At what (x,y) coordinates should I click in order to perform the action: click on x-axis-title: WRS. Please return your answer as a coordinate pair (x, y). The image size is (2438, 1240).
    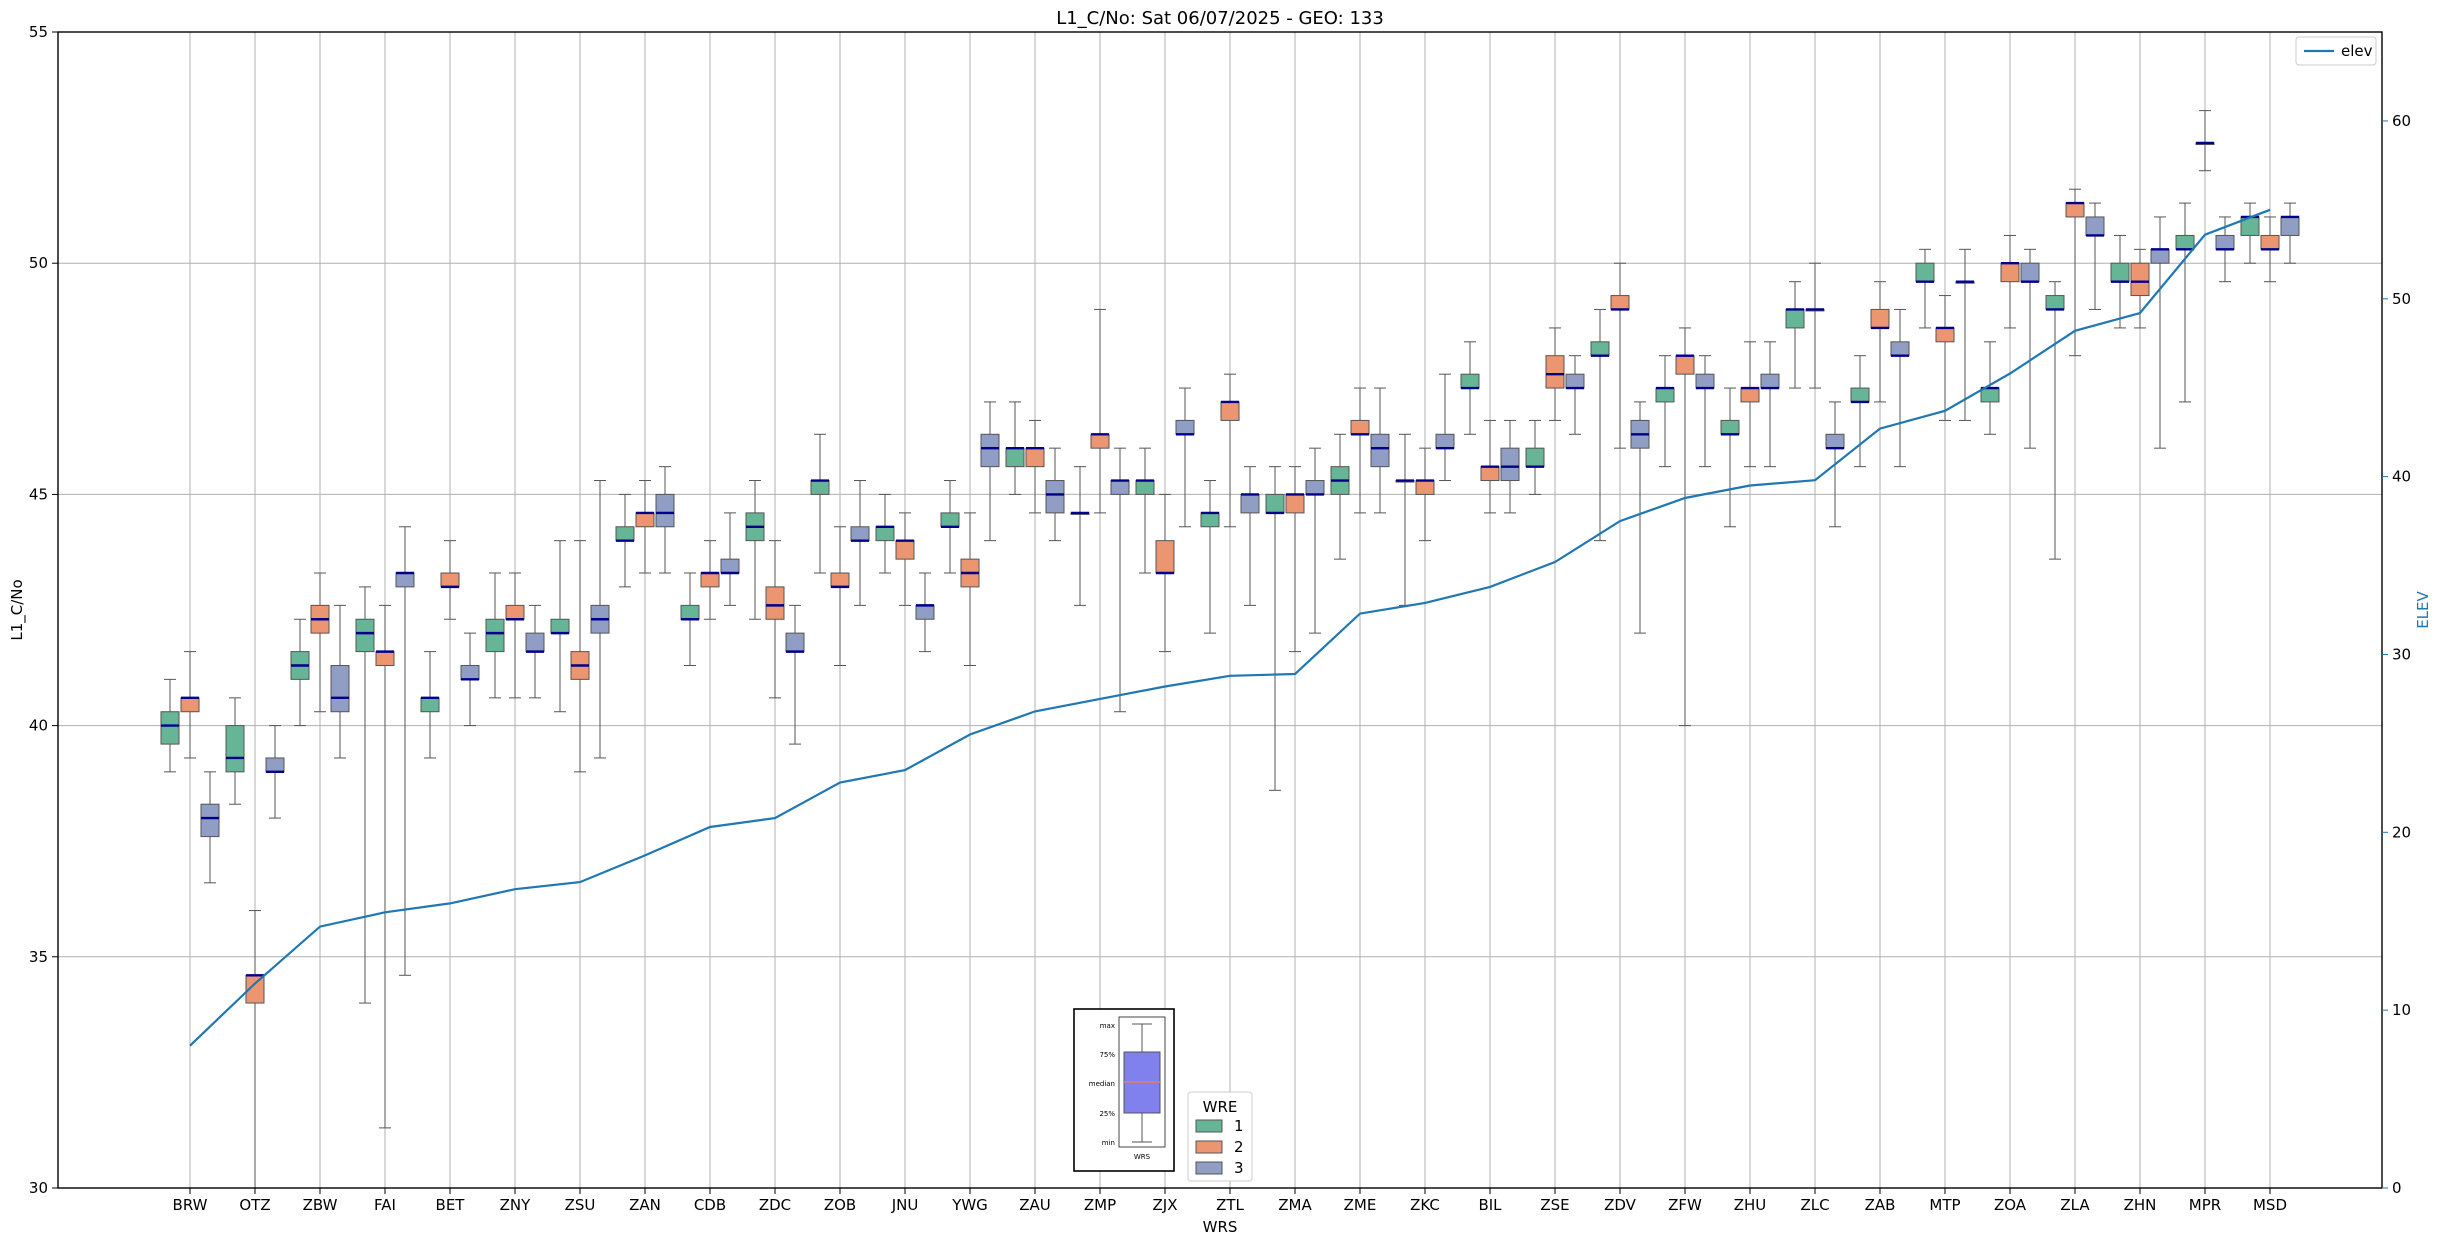
    Looking at the image, I should click on (1220, 1227).